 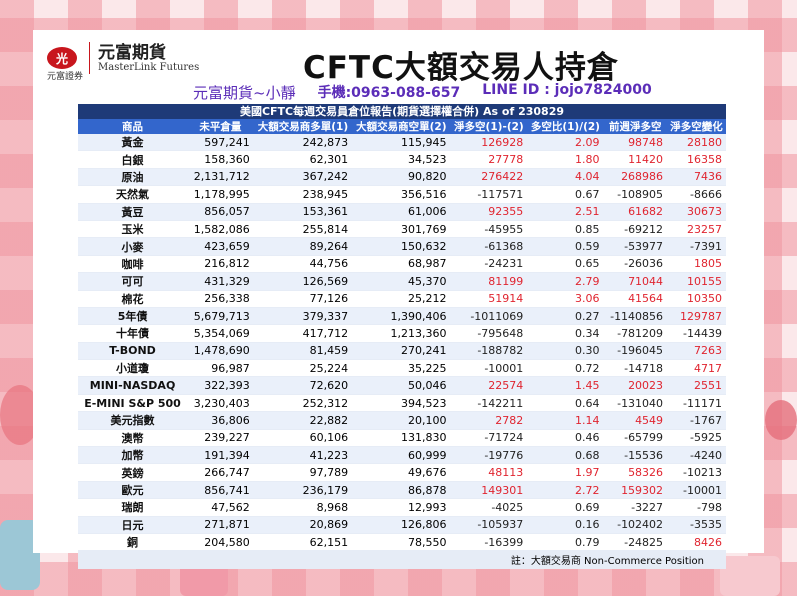 I want to click on table-cell: -8666, so click(x=696, y=194).